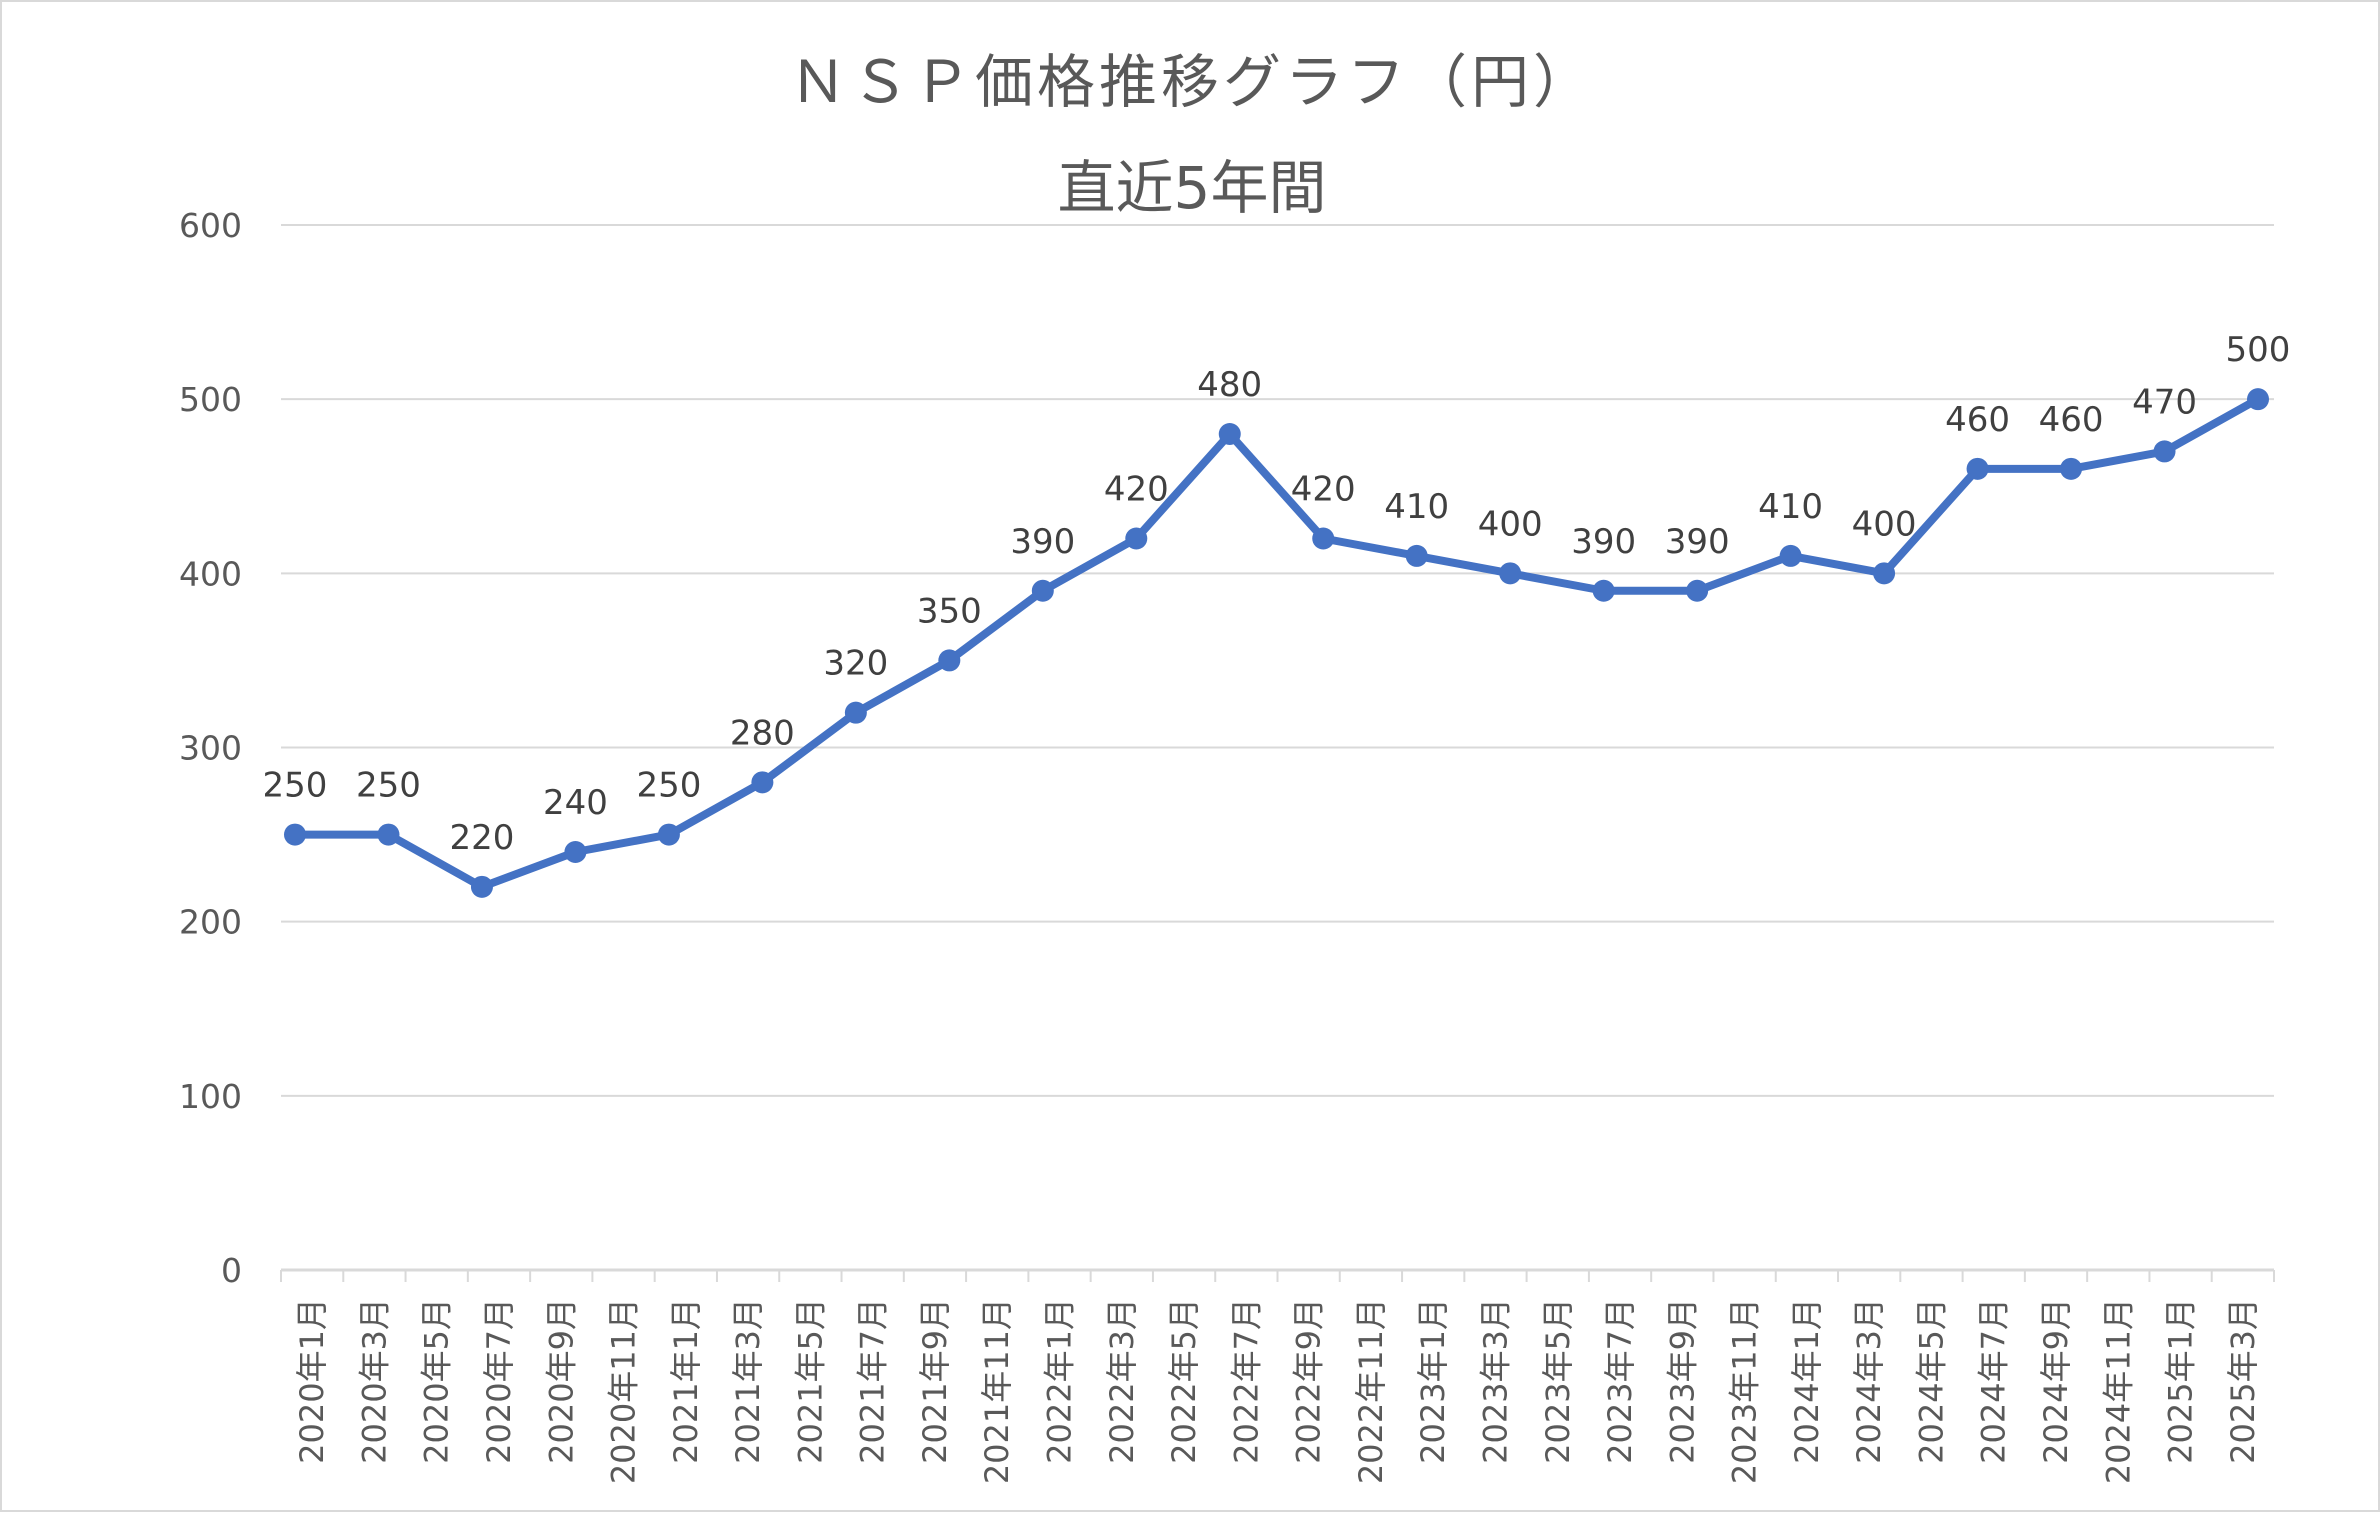 This screenshot has height=1514, width=2380. Describe the element at coordinates (1931, 1381) in the screenshot. I see `x-tick-label: 2024年5月` at that location.